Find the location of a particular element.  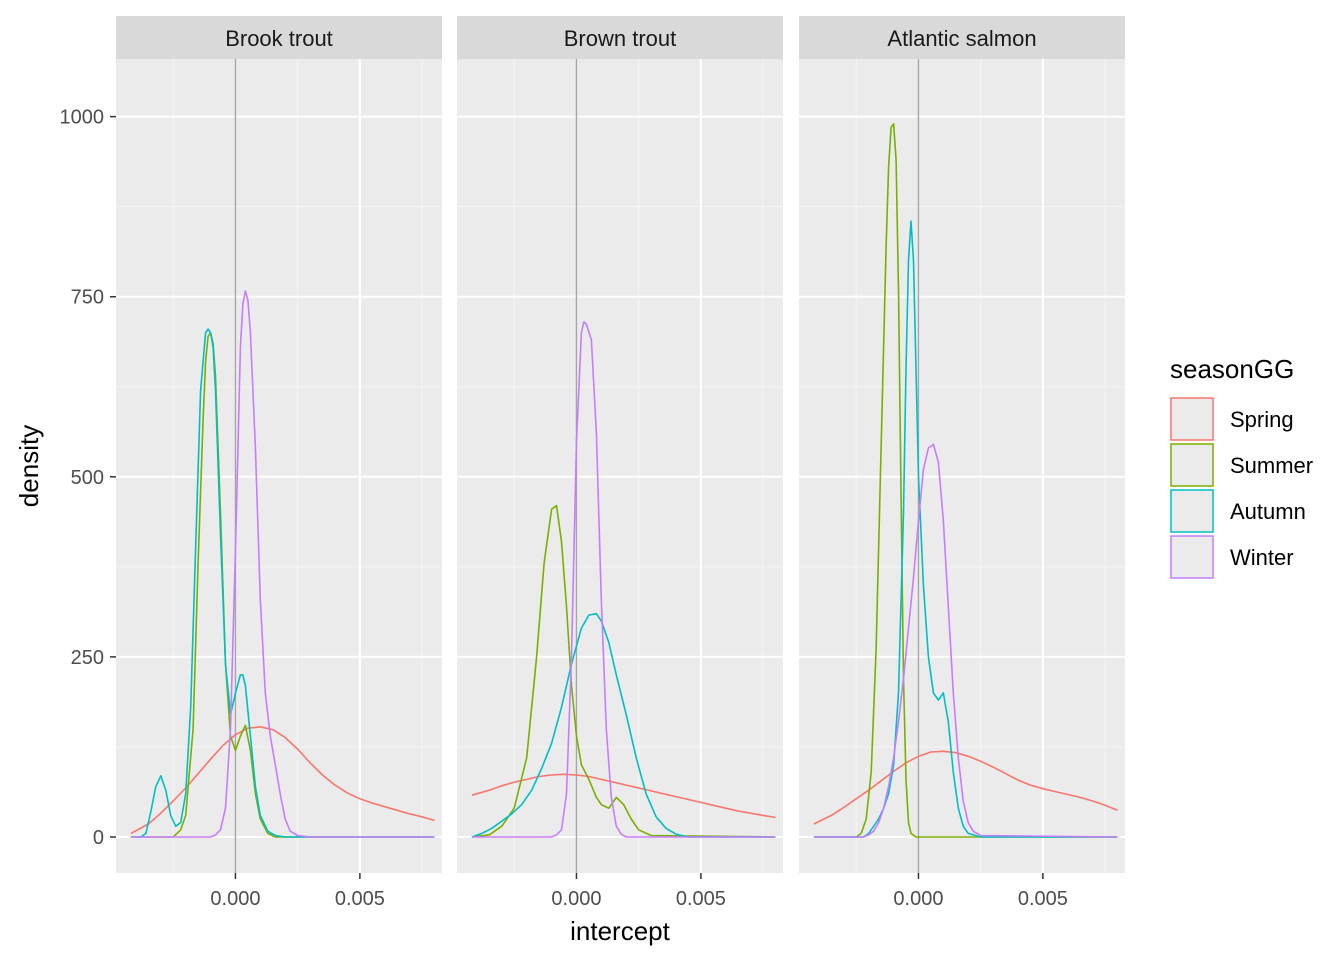

legend-item-summer: Summer is located at coordinates (1241, 465).